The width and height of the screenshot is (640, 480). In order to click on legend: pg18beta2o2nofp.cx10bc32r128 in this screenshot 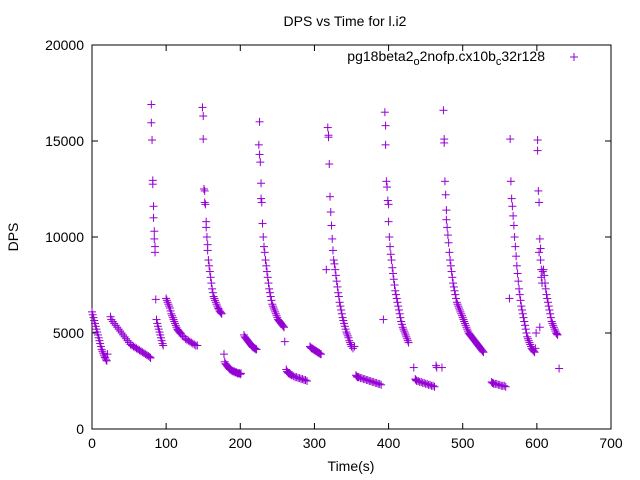, I will do `click(462, 58)`.